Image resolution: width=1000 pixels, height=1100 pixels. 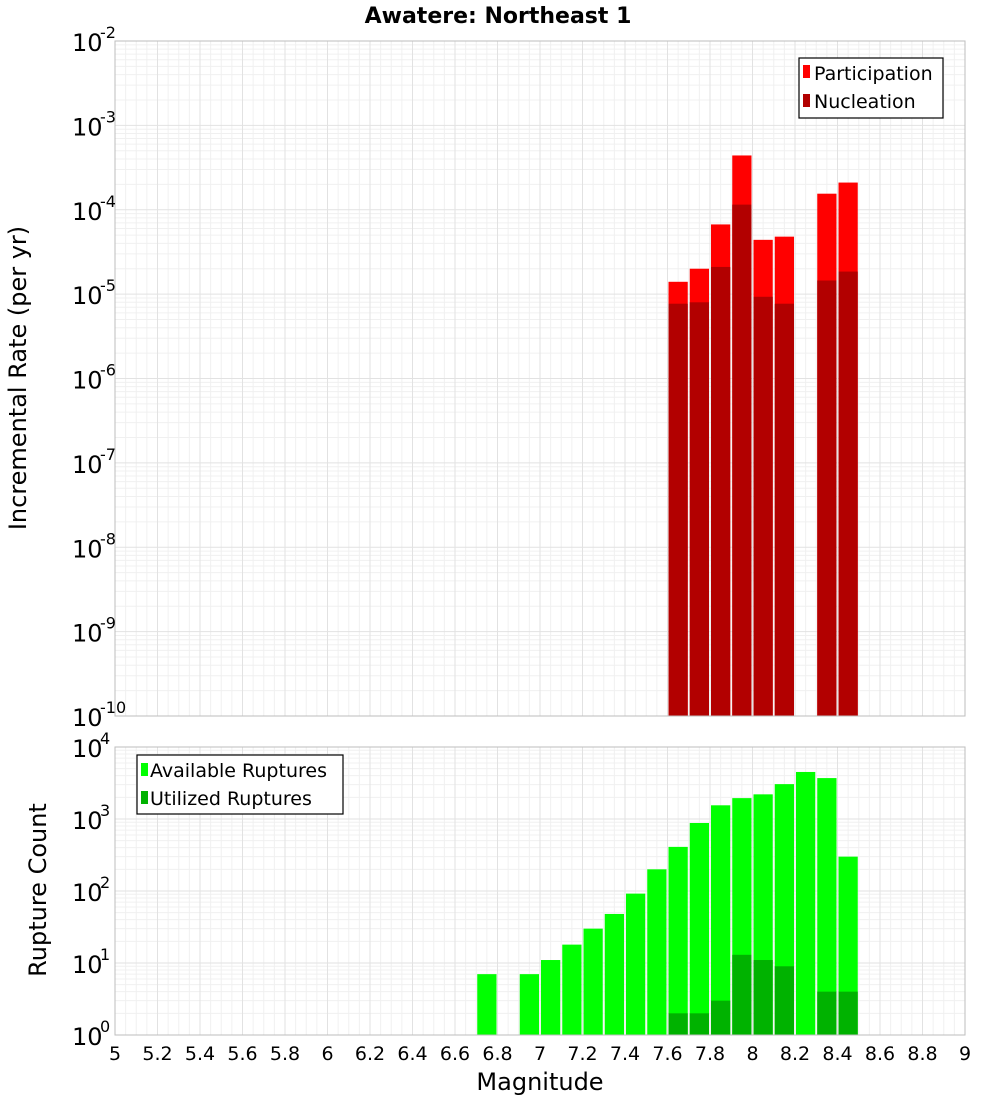 What do you see at coordinates (327, 1054) in the screenshot?
I see `x-tick-label: 6` at bounding box center [327, 1054].